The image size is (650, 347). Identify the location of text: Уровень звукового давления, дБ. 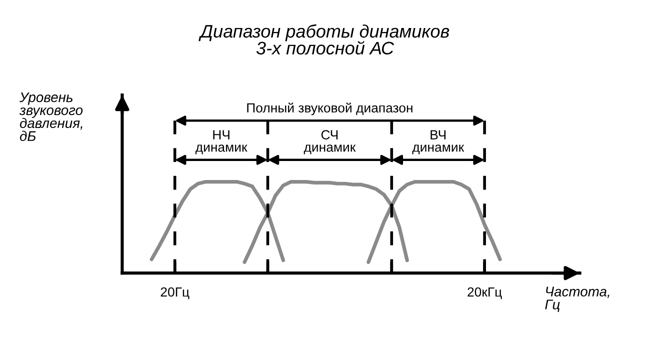
(51, 116).